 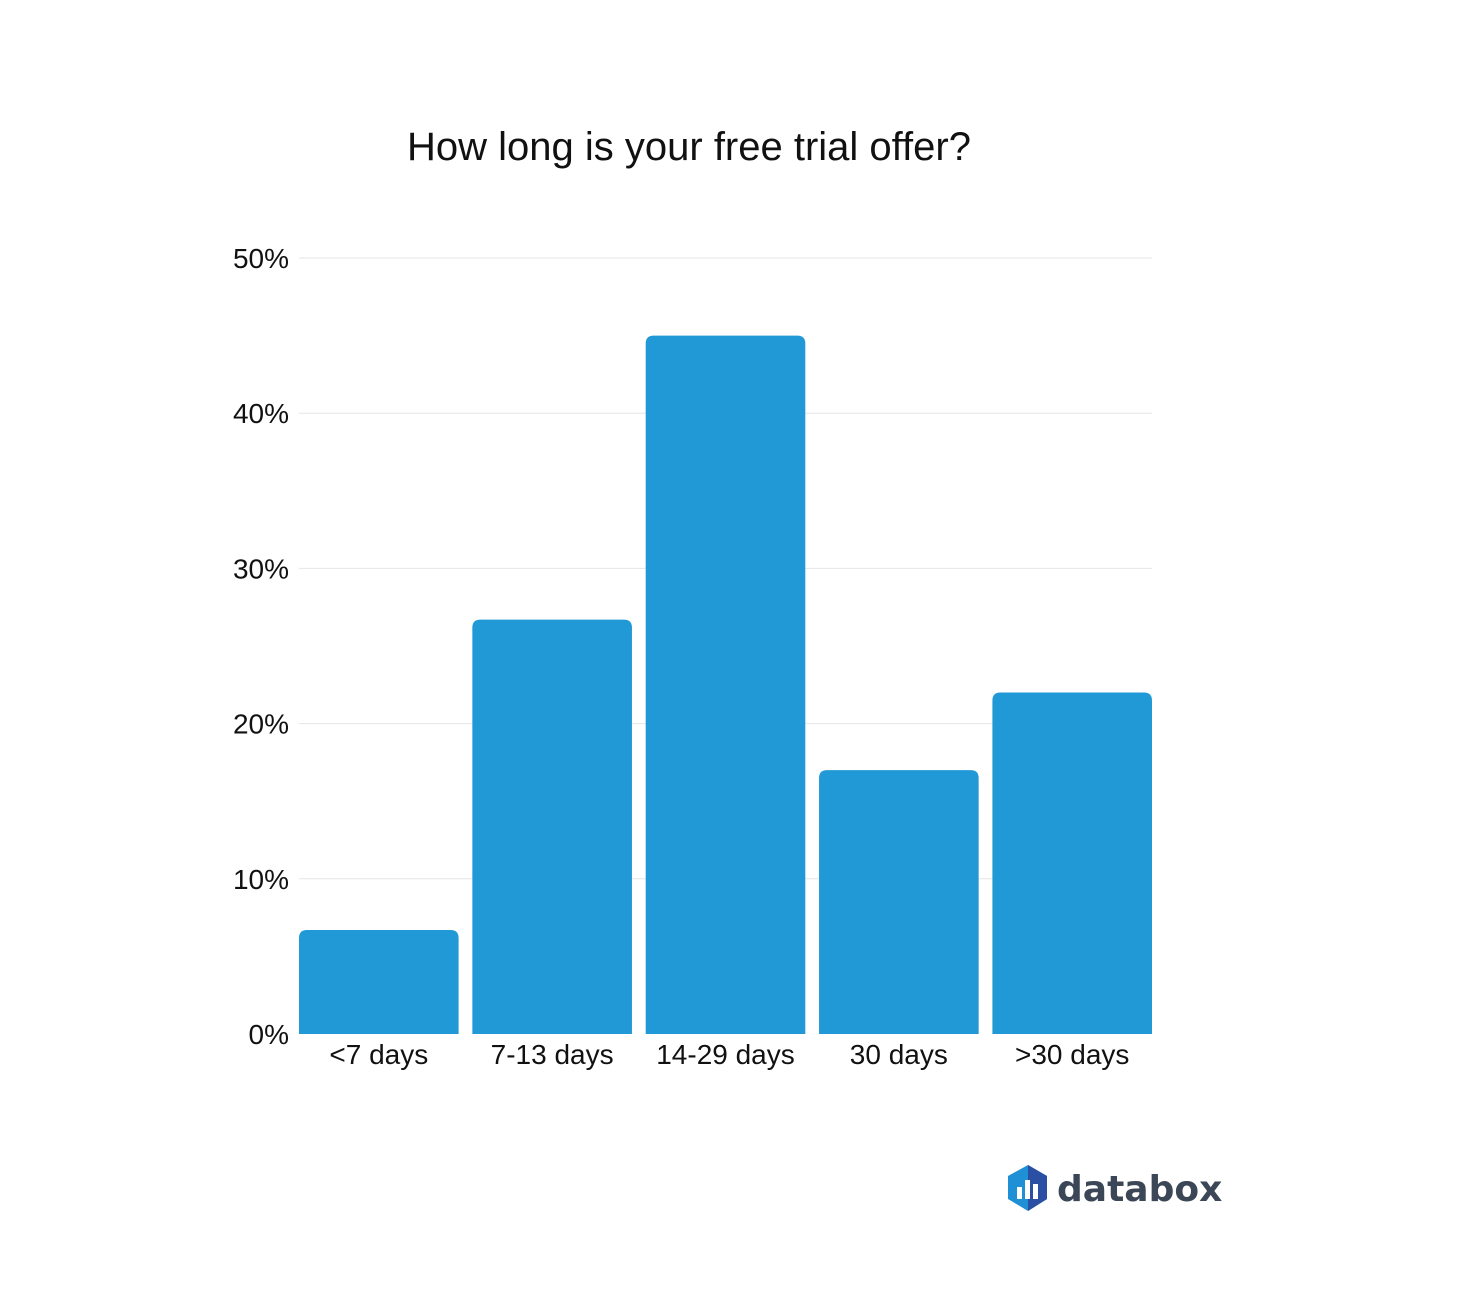 What do you see at coordinates (689, 147) in the screenshot?
I see `chart-title: How long is your free trial offer?` at bounding box center [689, 147].